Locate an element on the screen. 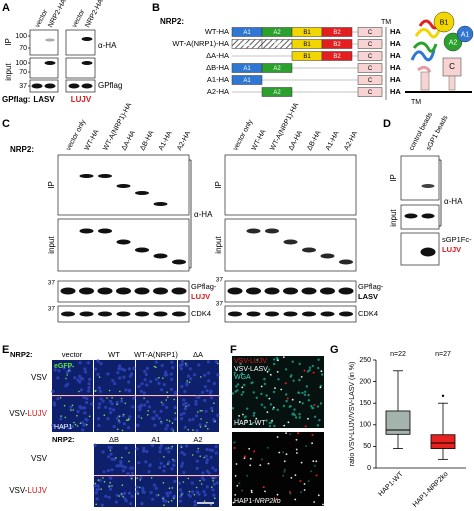 This screenshot has height=511, width=474. label-part: VSV- is located at coordinates (18, 490).